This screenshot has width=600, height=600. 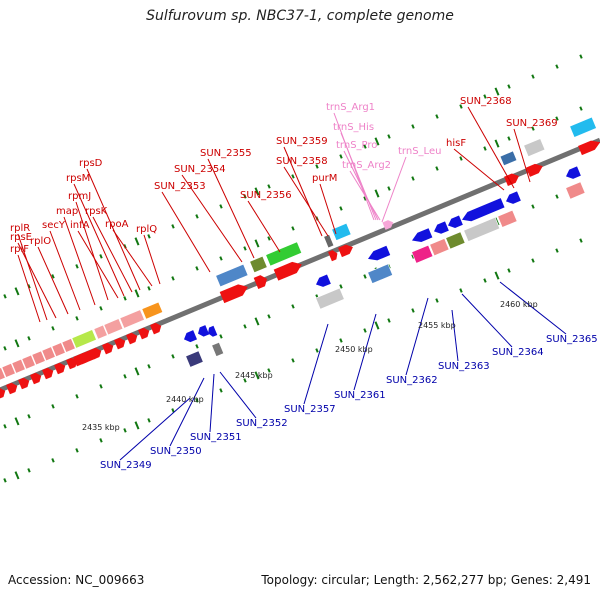 I want to click on SUN_2355-block-shape, so click(x=258, y=264).